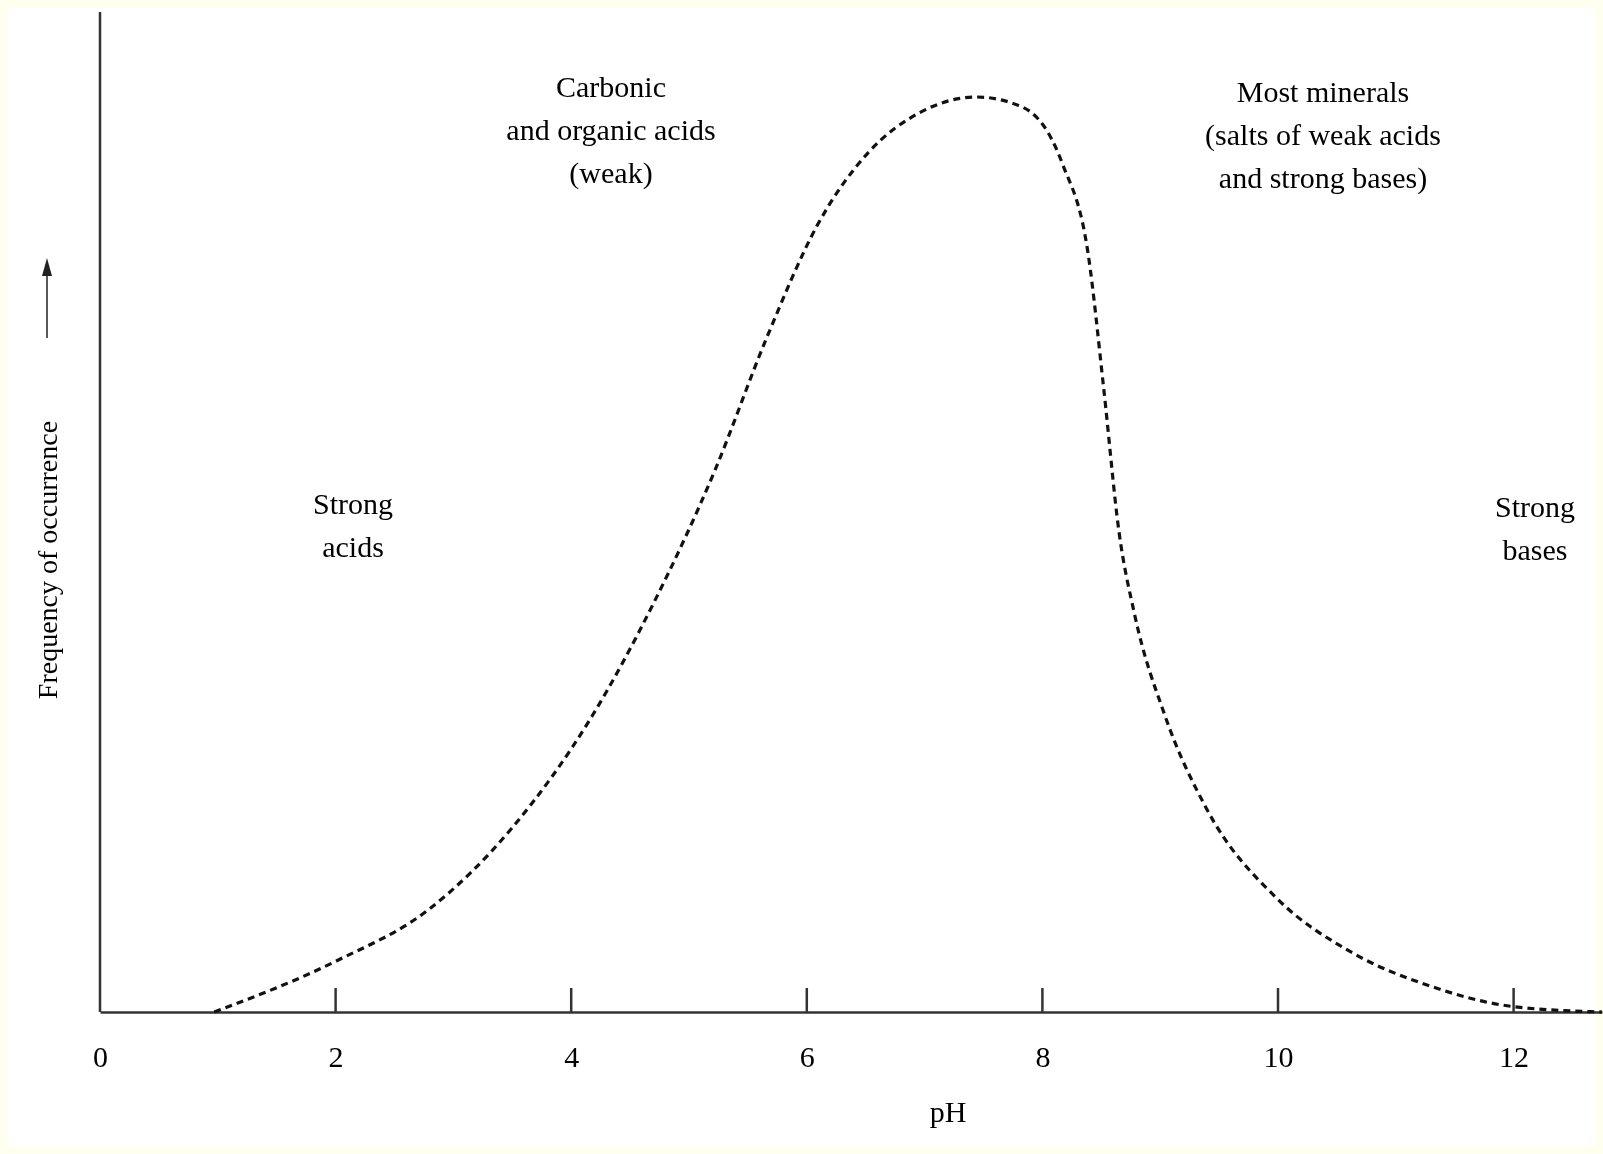  What do you see at coordinates (353, 525) in the screenshot?
I see `annotation: Strong acids` at bounding box center [353, 525].